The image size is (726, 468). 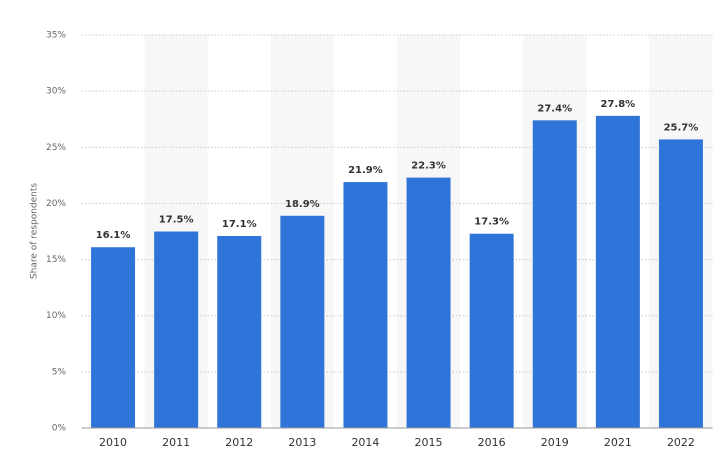 I want to click on y-tick-label: 0%, so click(x=59, y=429).